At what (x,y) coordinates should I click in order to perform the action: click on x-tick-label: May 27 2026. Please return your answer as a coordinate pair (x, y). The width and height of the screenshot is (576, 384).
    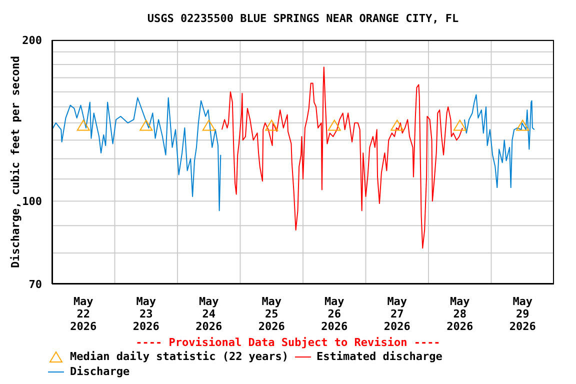
    Looking at the image, I should click on (397, 314).